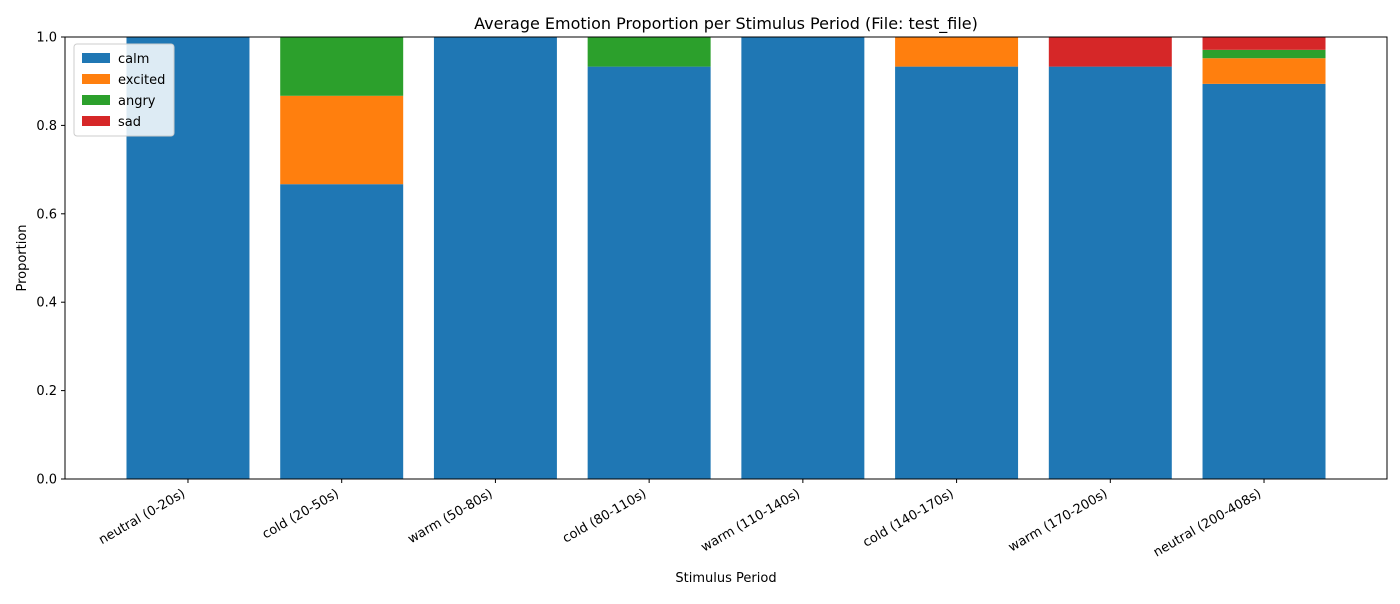  Describe the element at coordinates (1058, 520) in the screenshot. I see `x-tick-label-6: warm (170-200s)` at that location.